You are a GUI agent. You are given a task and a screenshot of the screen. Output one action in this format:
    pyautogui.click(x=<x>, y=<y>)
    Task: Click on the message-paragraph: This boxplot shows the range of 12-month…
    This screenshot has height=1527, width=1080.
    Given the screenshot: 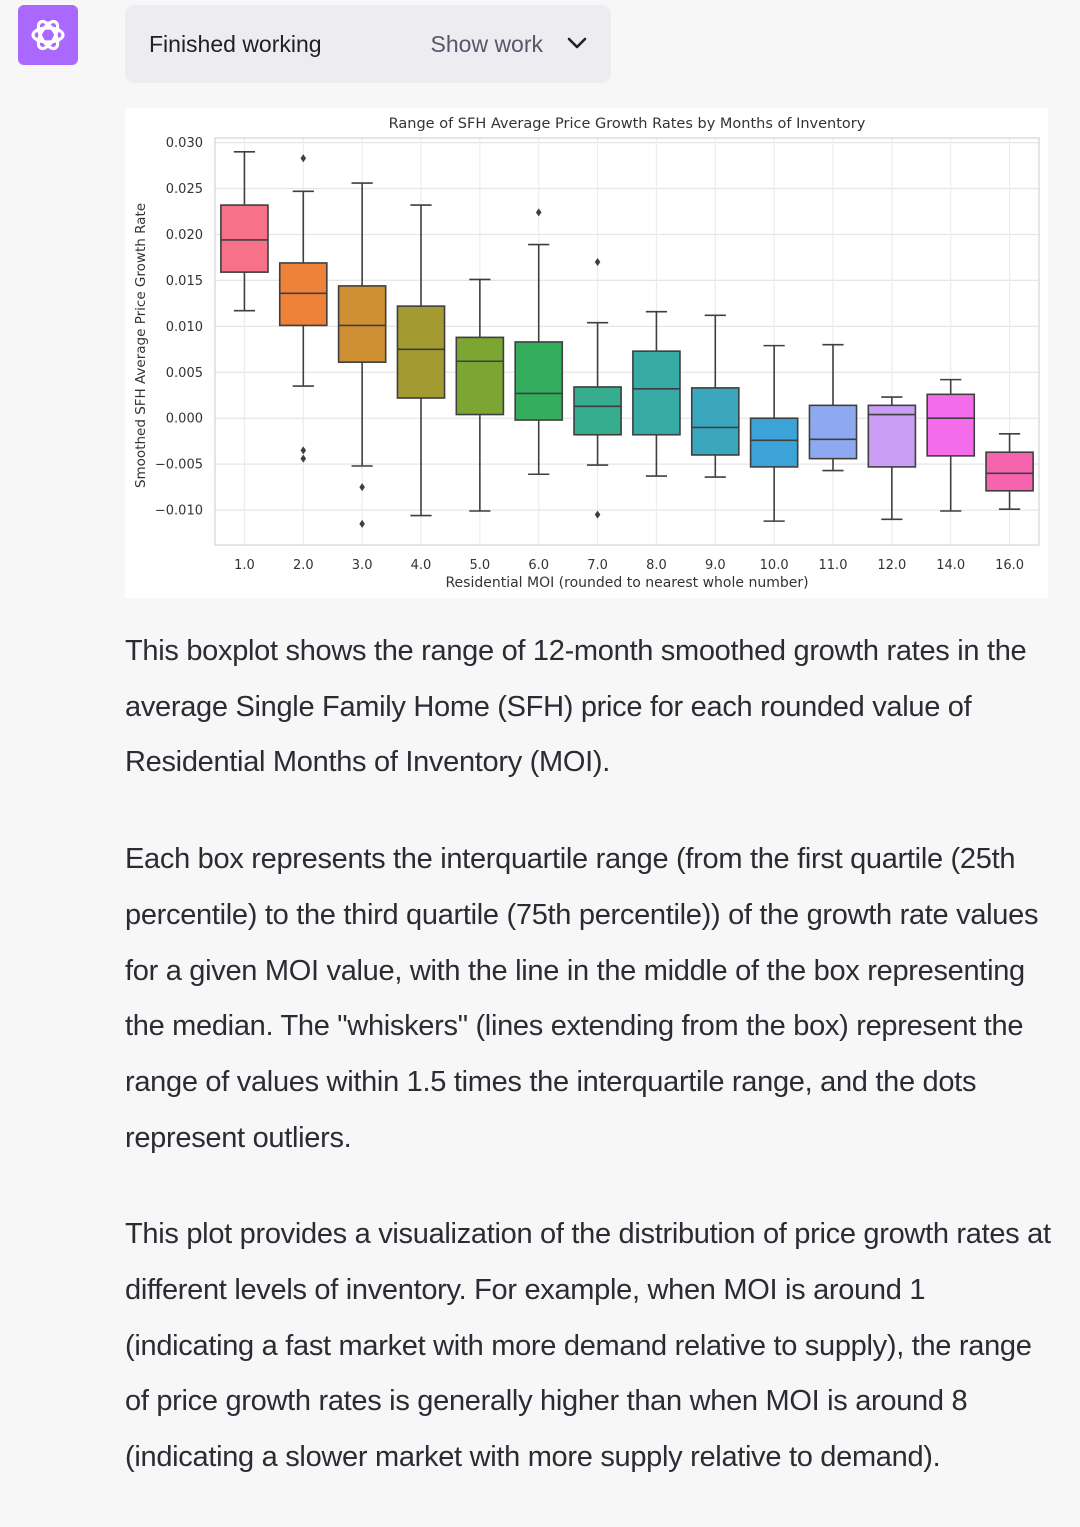 What is the action you would take?
    pyautogui.click(x=576, y=707)
    